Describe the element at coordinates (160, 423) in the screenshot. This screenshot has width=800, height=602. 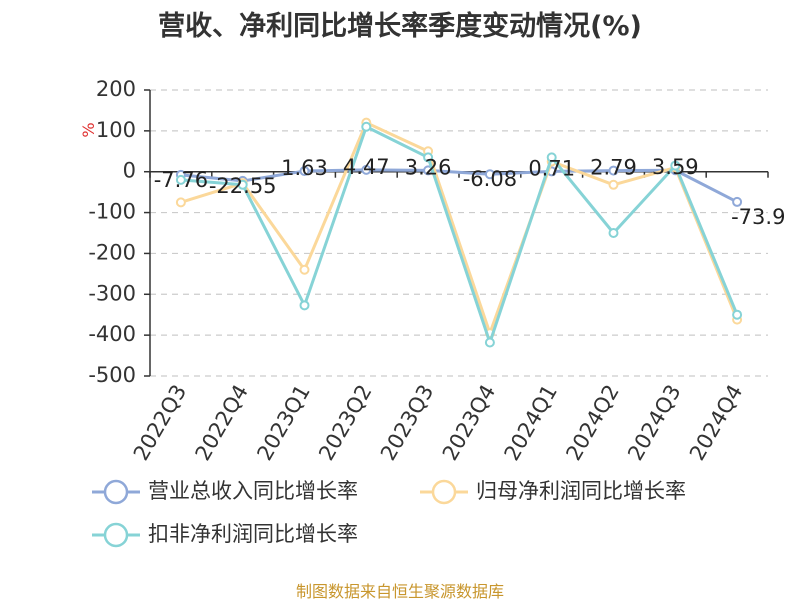
I see `x-tick-label: 2022Q3` at that location.